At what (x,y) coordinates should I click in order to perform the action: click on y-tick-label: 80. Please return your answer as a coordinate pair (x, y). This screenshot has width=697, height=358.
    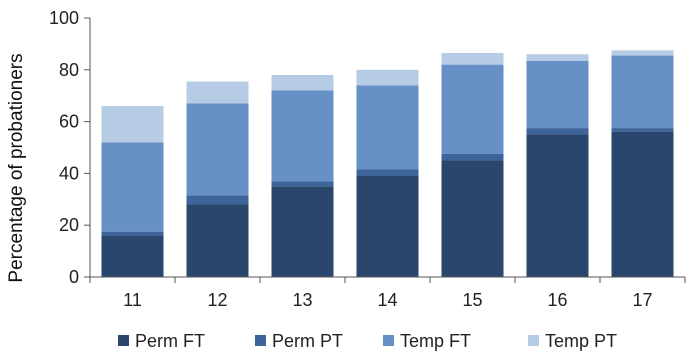
    Looking at the image, I should click on (69, 70).